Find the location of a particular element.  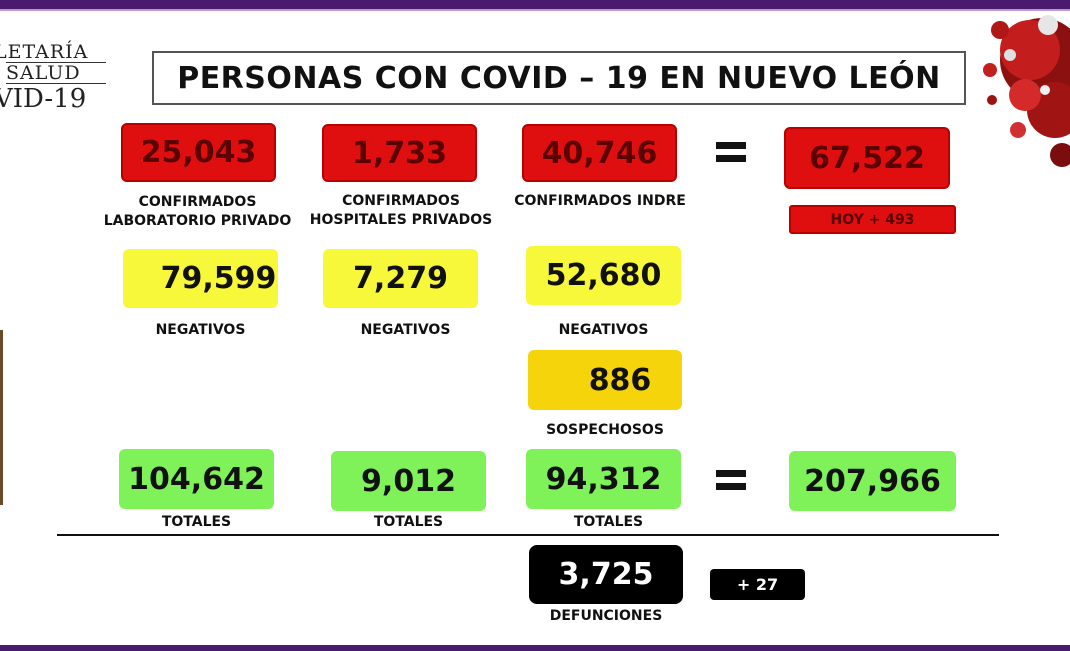

confirmed-lab-privado-value: 25,043 is located at coordinates (198, 152).